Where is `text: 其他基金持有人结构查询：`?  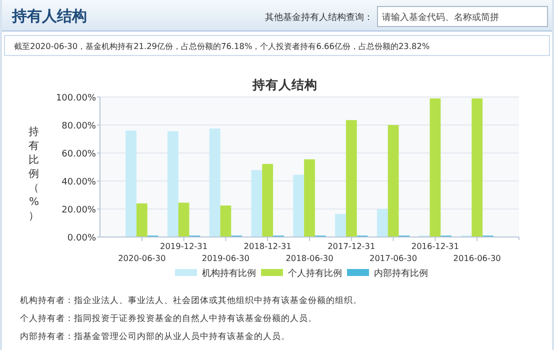
text: 其他基金持有人结构查询： is located at coordinates (319, 17).